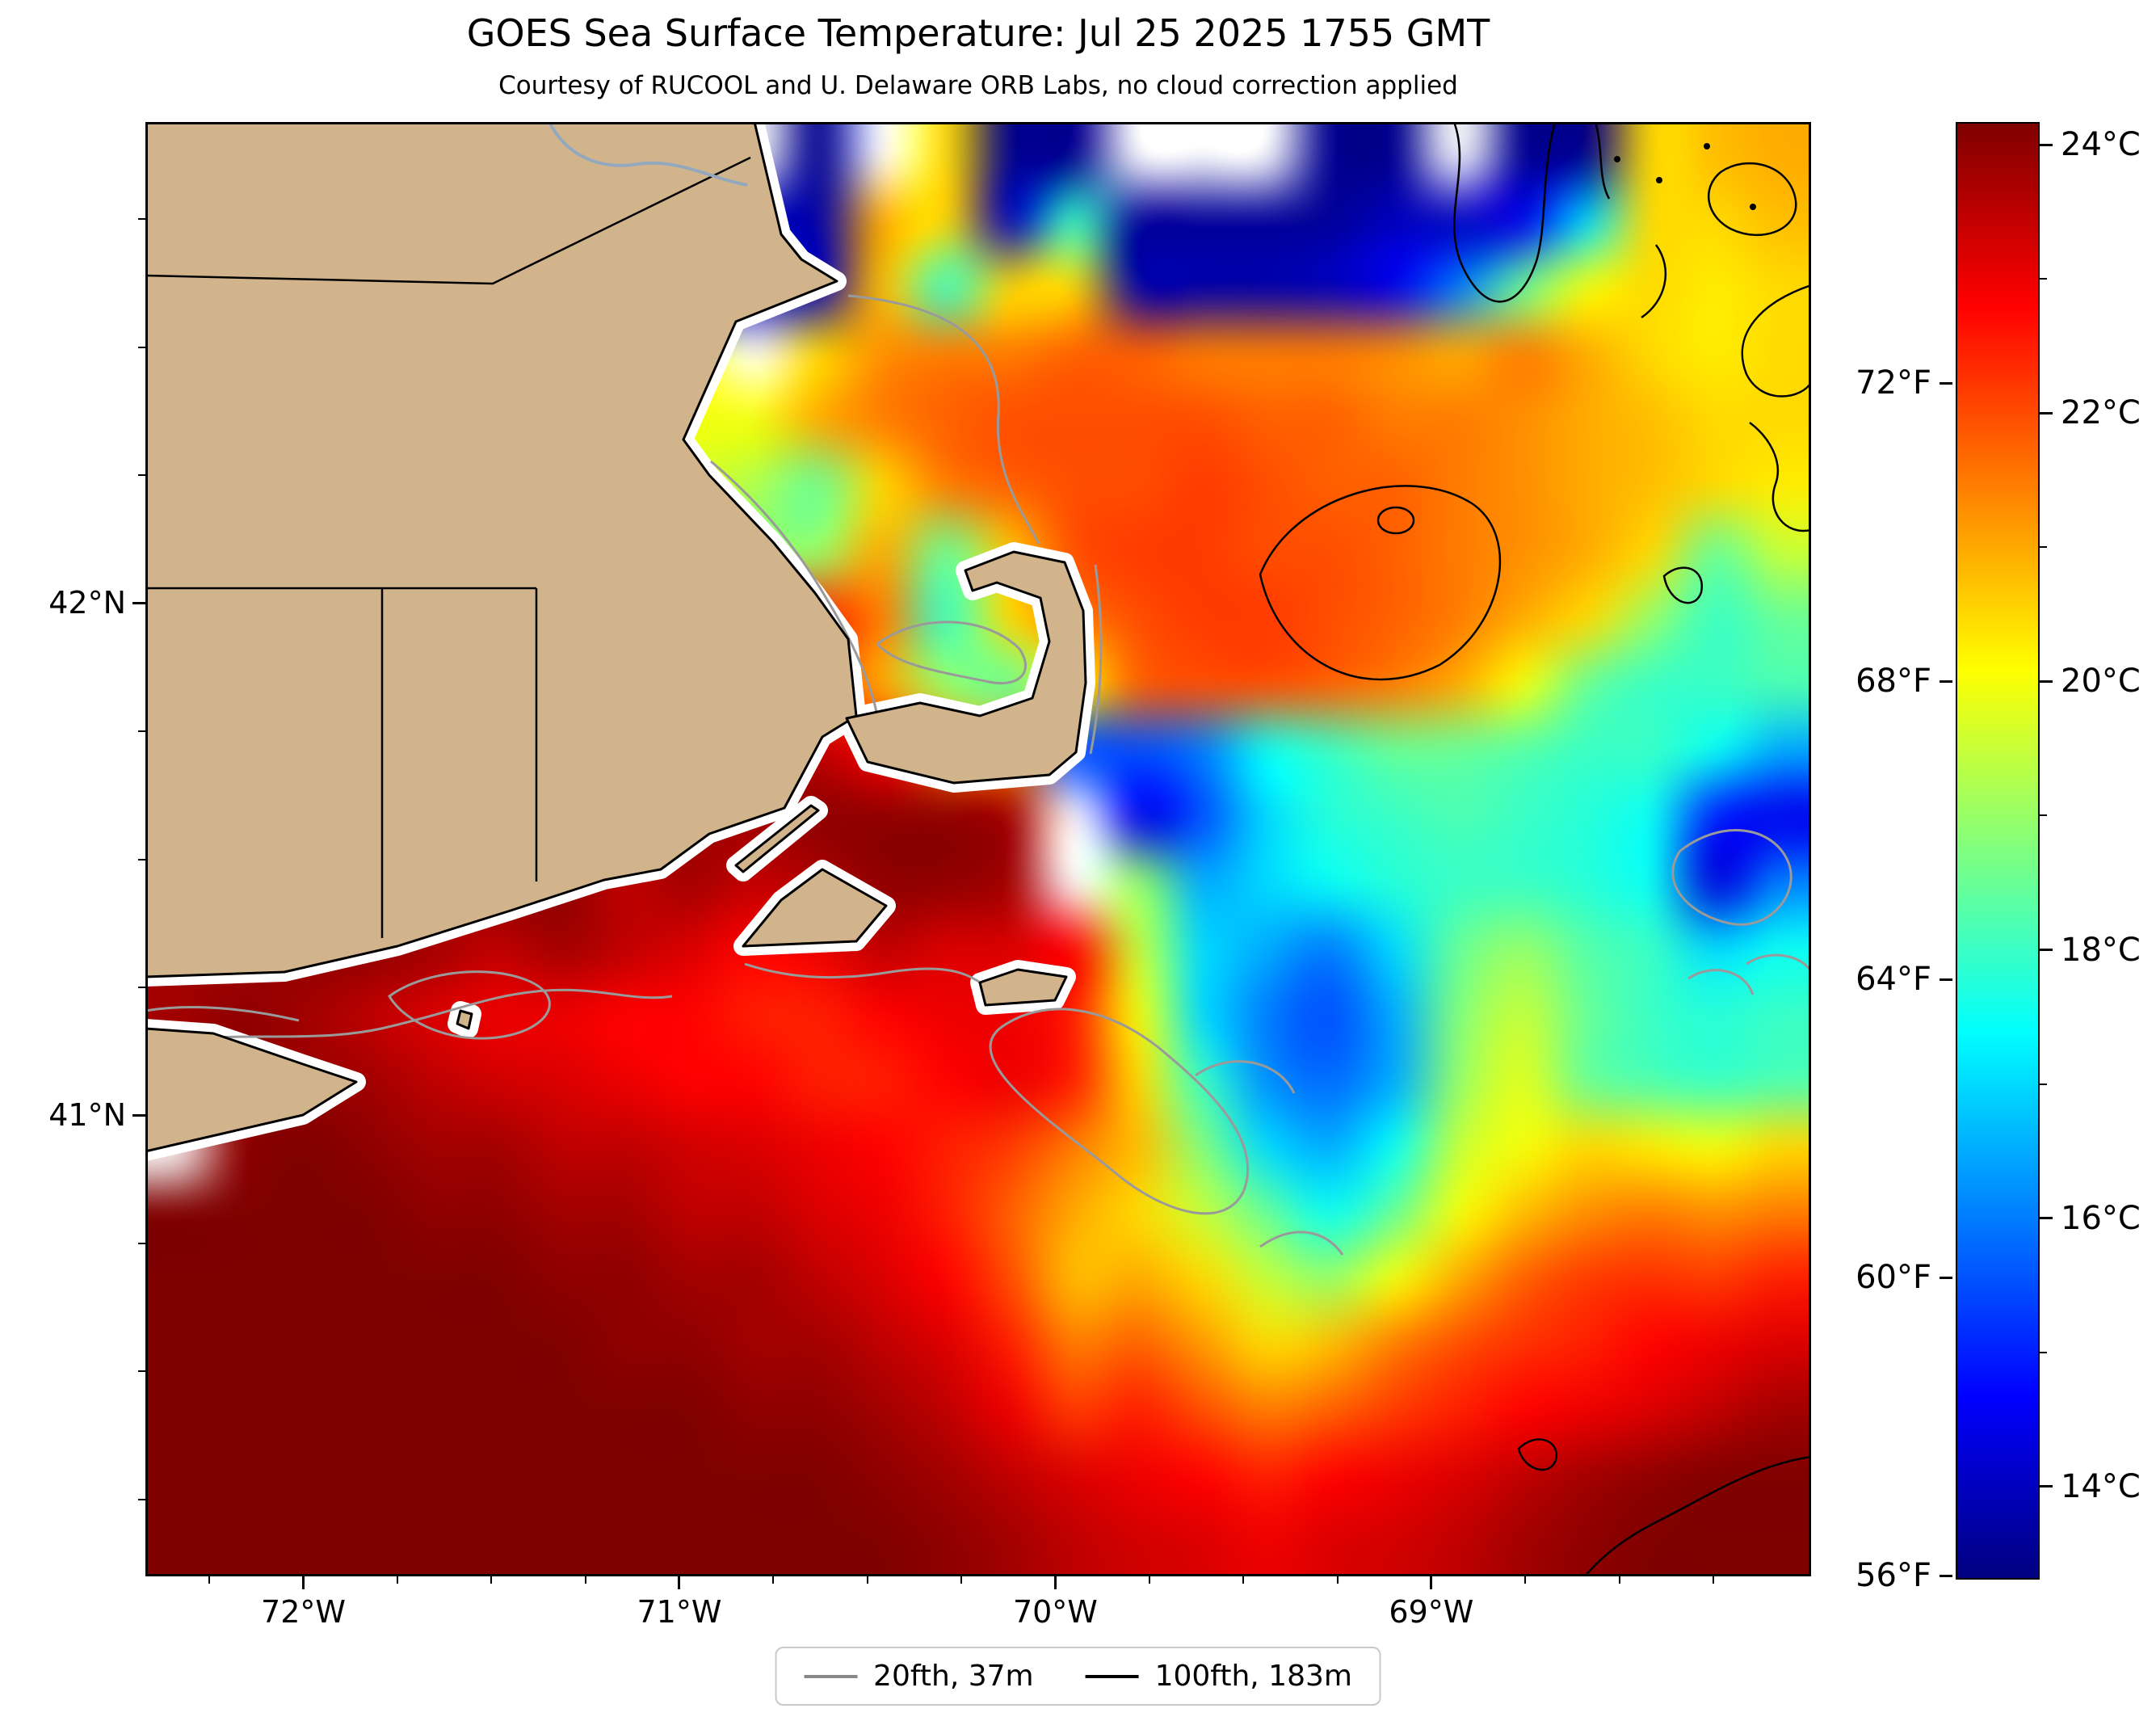  Describe the element at coordinates (777, 838) in the screenshot. I see `landmass-elizabeth-islands` at that location.